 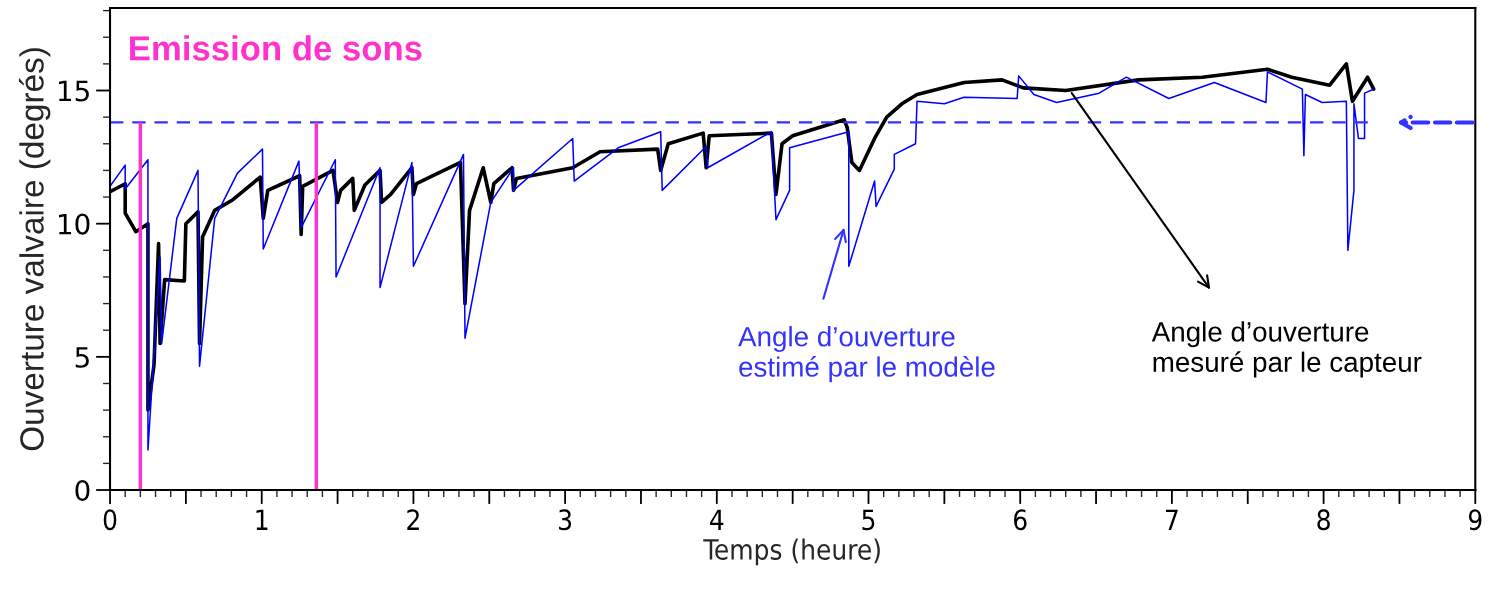 What do you see at coordinates (82, 357) in the screenshot?
I see `y-tick-label: 5` at bounding box center [82, 357].